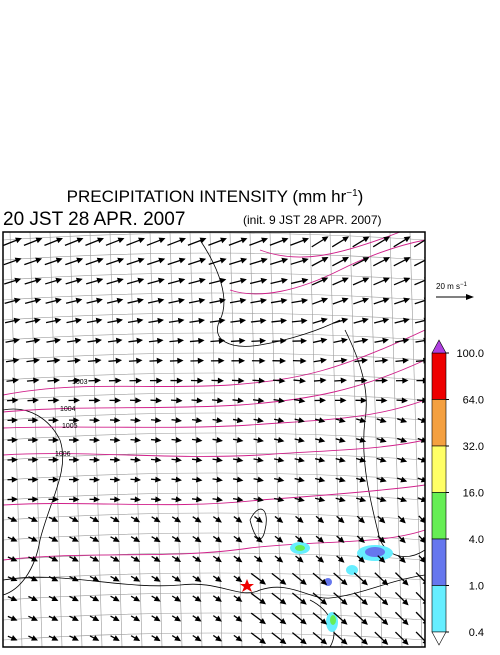 Image resolution: width=500 pixels, height=655 pixels. What do you see at coordinates (452, 286) in the screenshot?
I see `reference-vector-label: 20 m s−1` at bounding box center [452, 286].